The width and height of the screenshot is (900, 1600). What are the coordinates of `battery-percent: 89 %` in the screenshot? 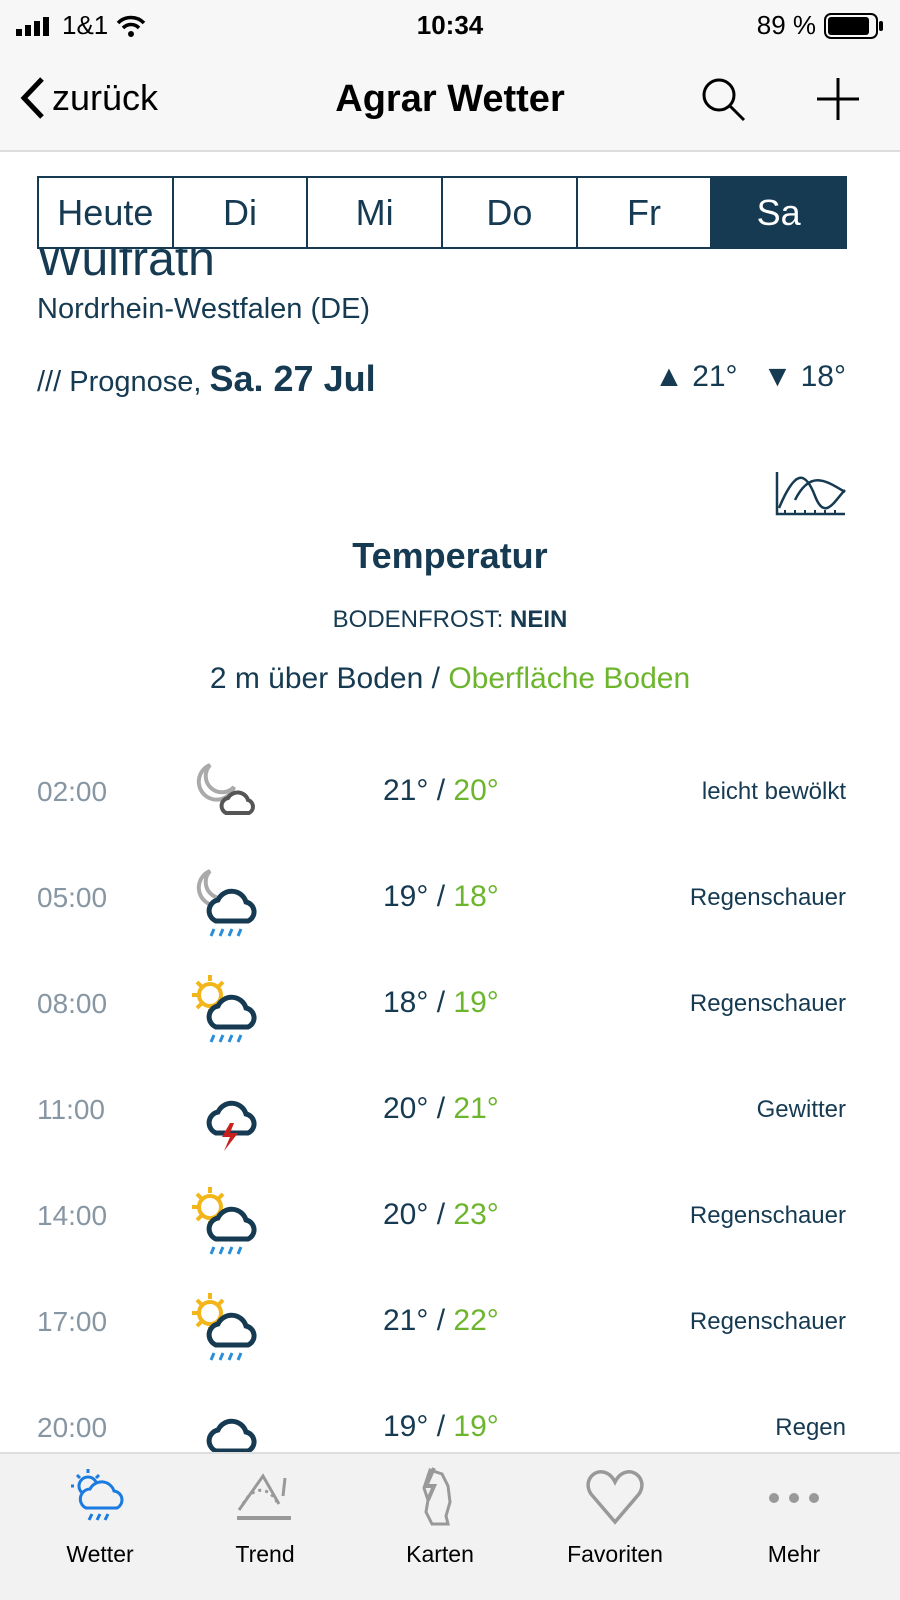 It's located at (786, 25).